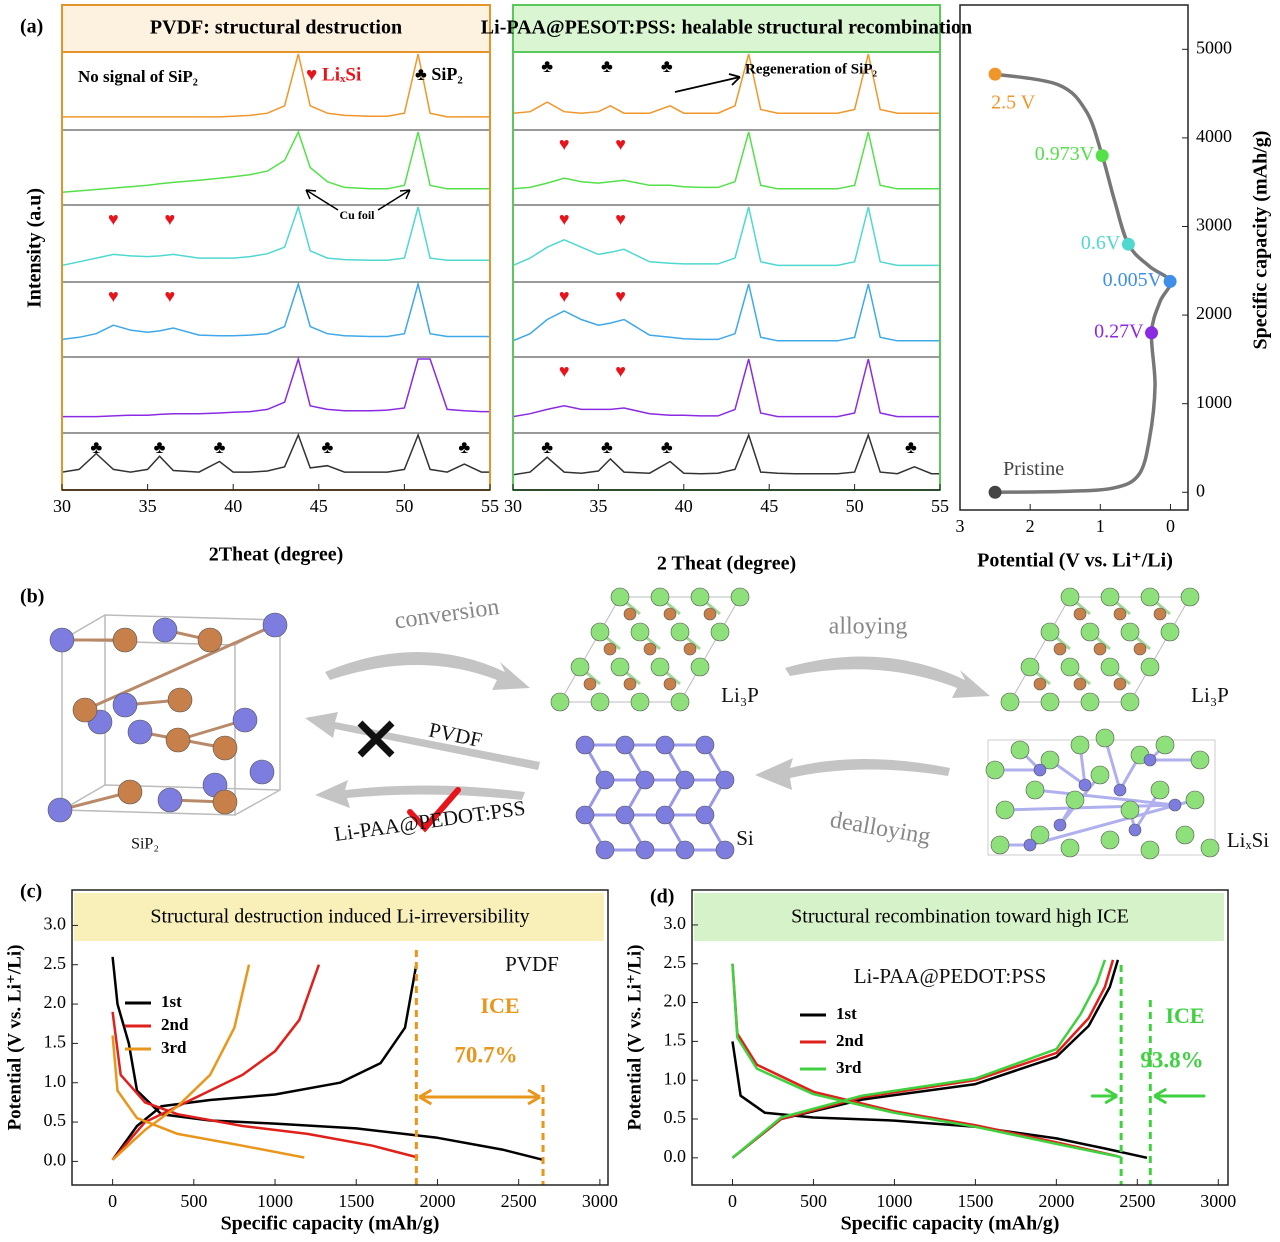 The width and height of the screenshot is (1280, 1242). Describe the element at coordinates (276, 555) in the screenshot. I see `x-axis-title: 2Theat (degree)` at that location.